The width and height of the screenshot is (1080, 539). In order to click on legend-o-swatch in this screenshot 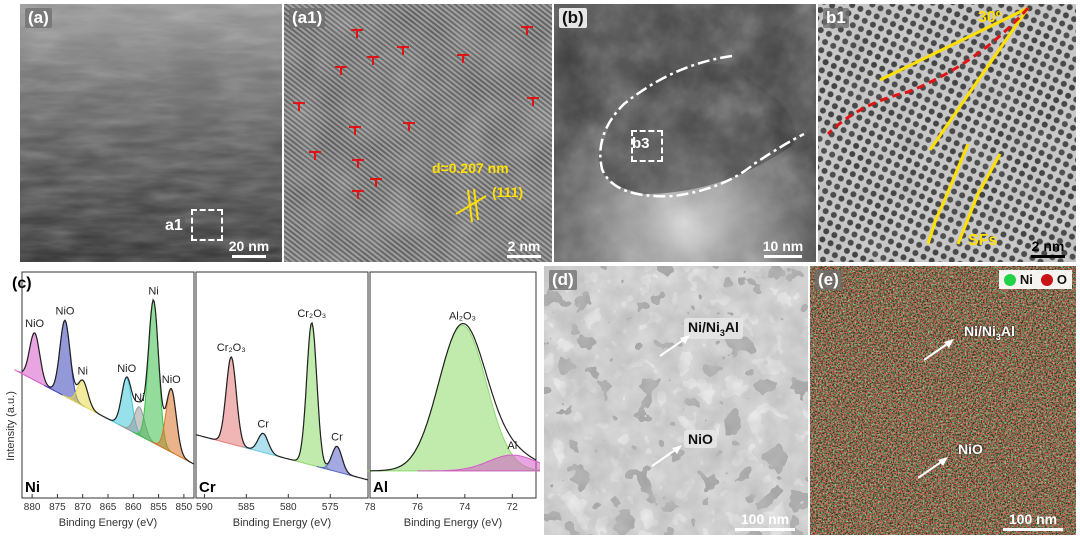, I will do `click(1046, 279)`.